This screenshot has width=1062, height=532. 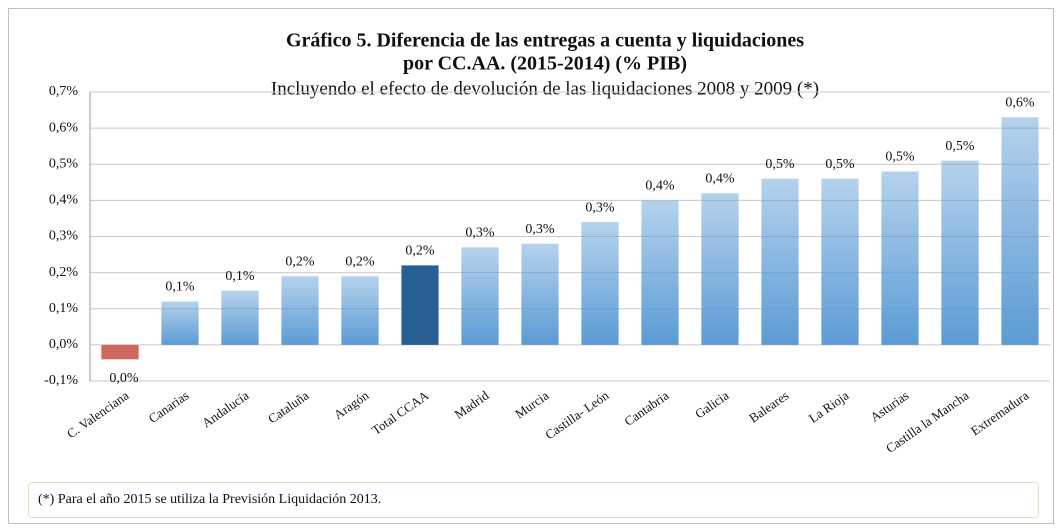 I want to click on y-tick-label: 0,7%, so click(x=64, y=91).